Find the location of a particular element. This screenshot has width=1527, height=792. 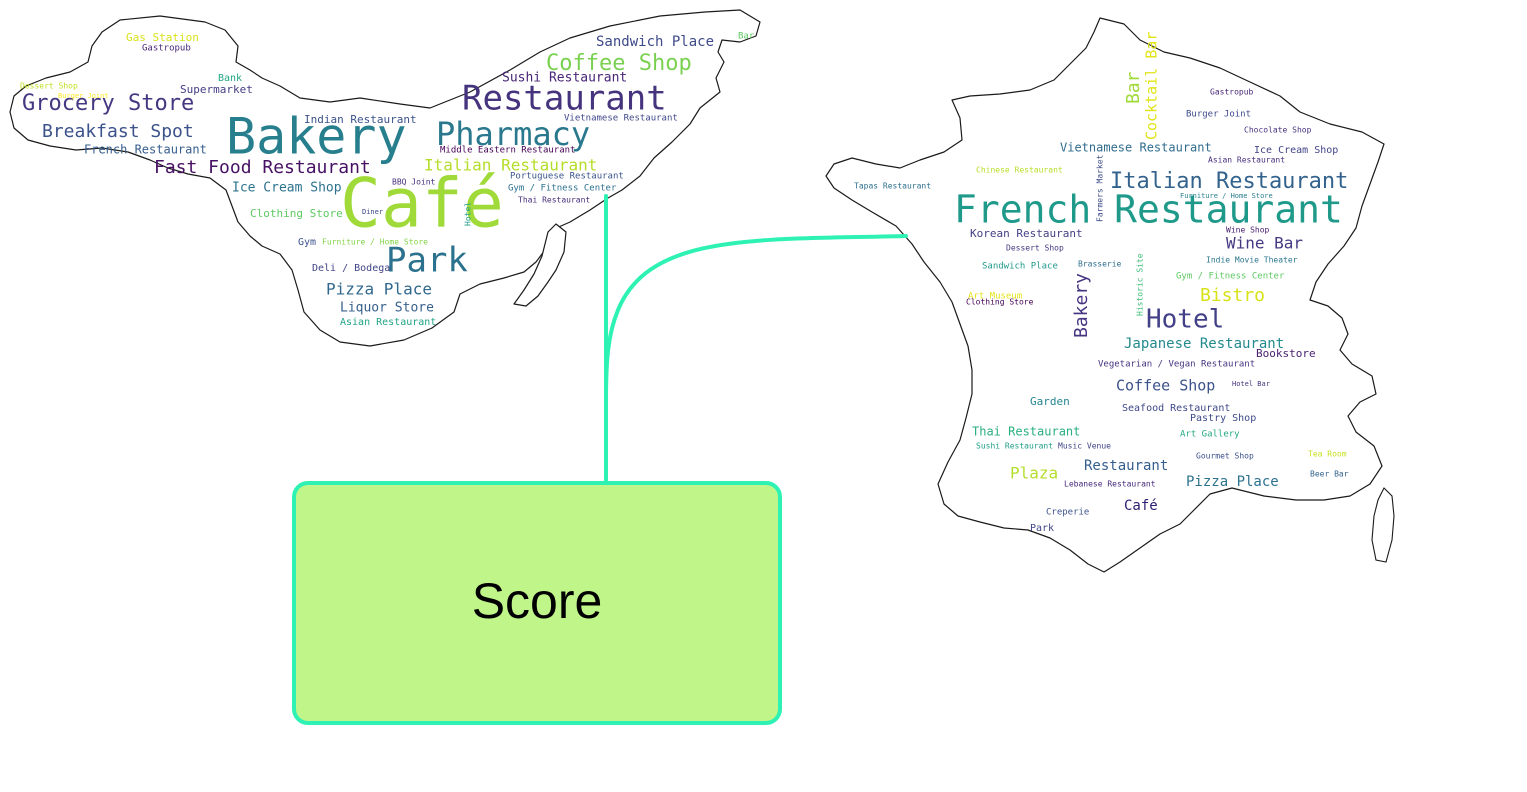

wordcloud-word: Supermarket is located at coordinates (216, 89).